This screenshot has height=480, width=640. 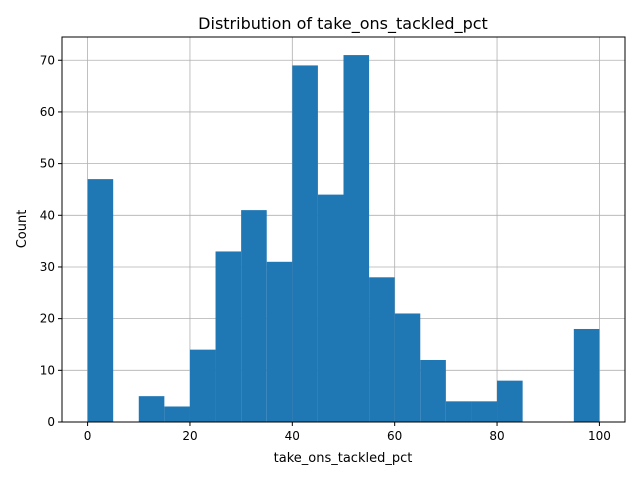 What do you see at coordinates (47, 319) in the screenshot?
I see `y-tick-label: 20` at bounding box center [47, 319].